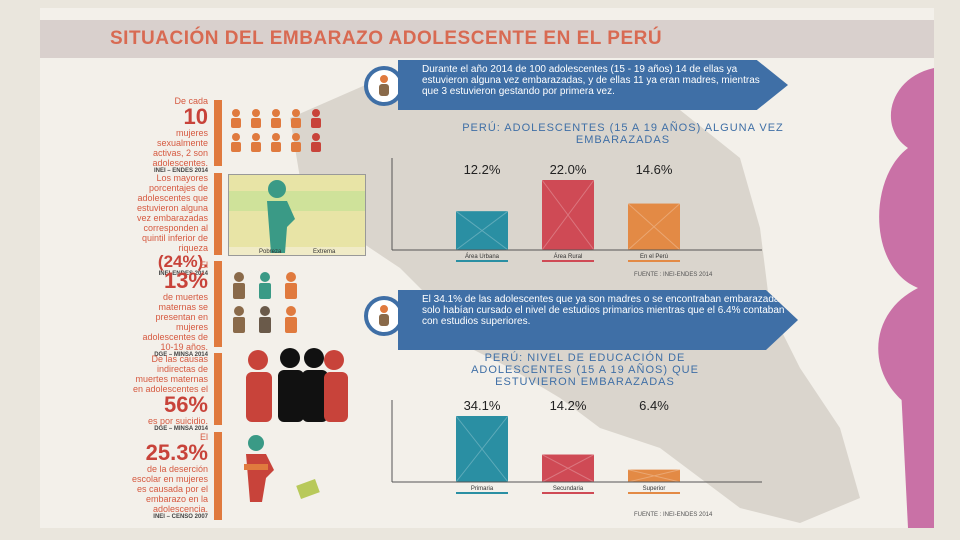  I want to click on title-band, so click(487, 39).